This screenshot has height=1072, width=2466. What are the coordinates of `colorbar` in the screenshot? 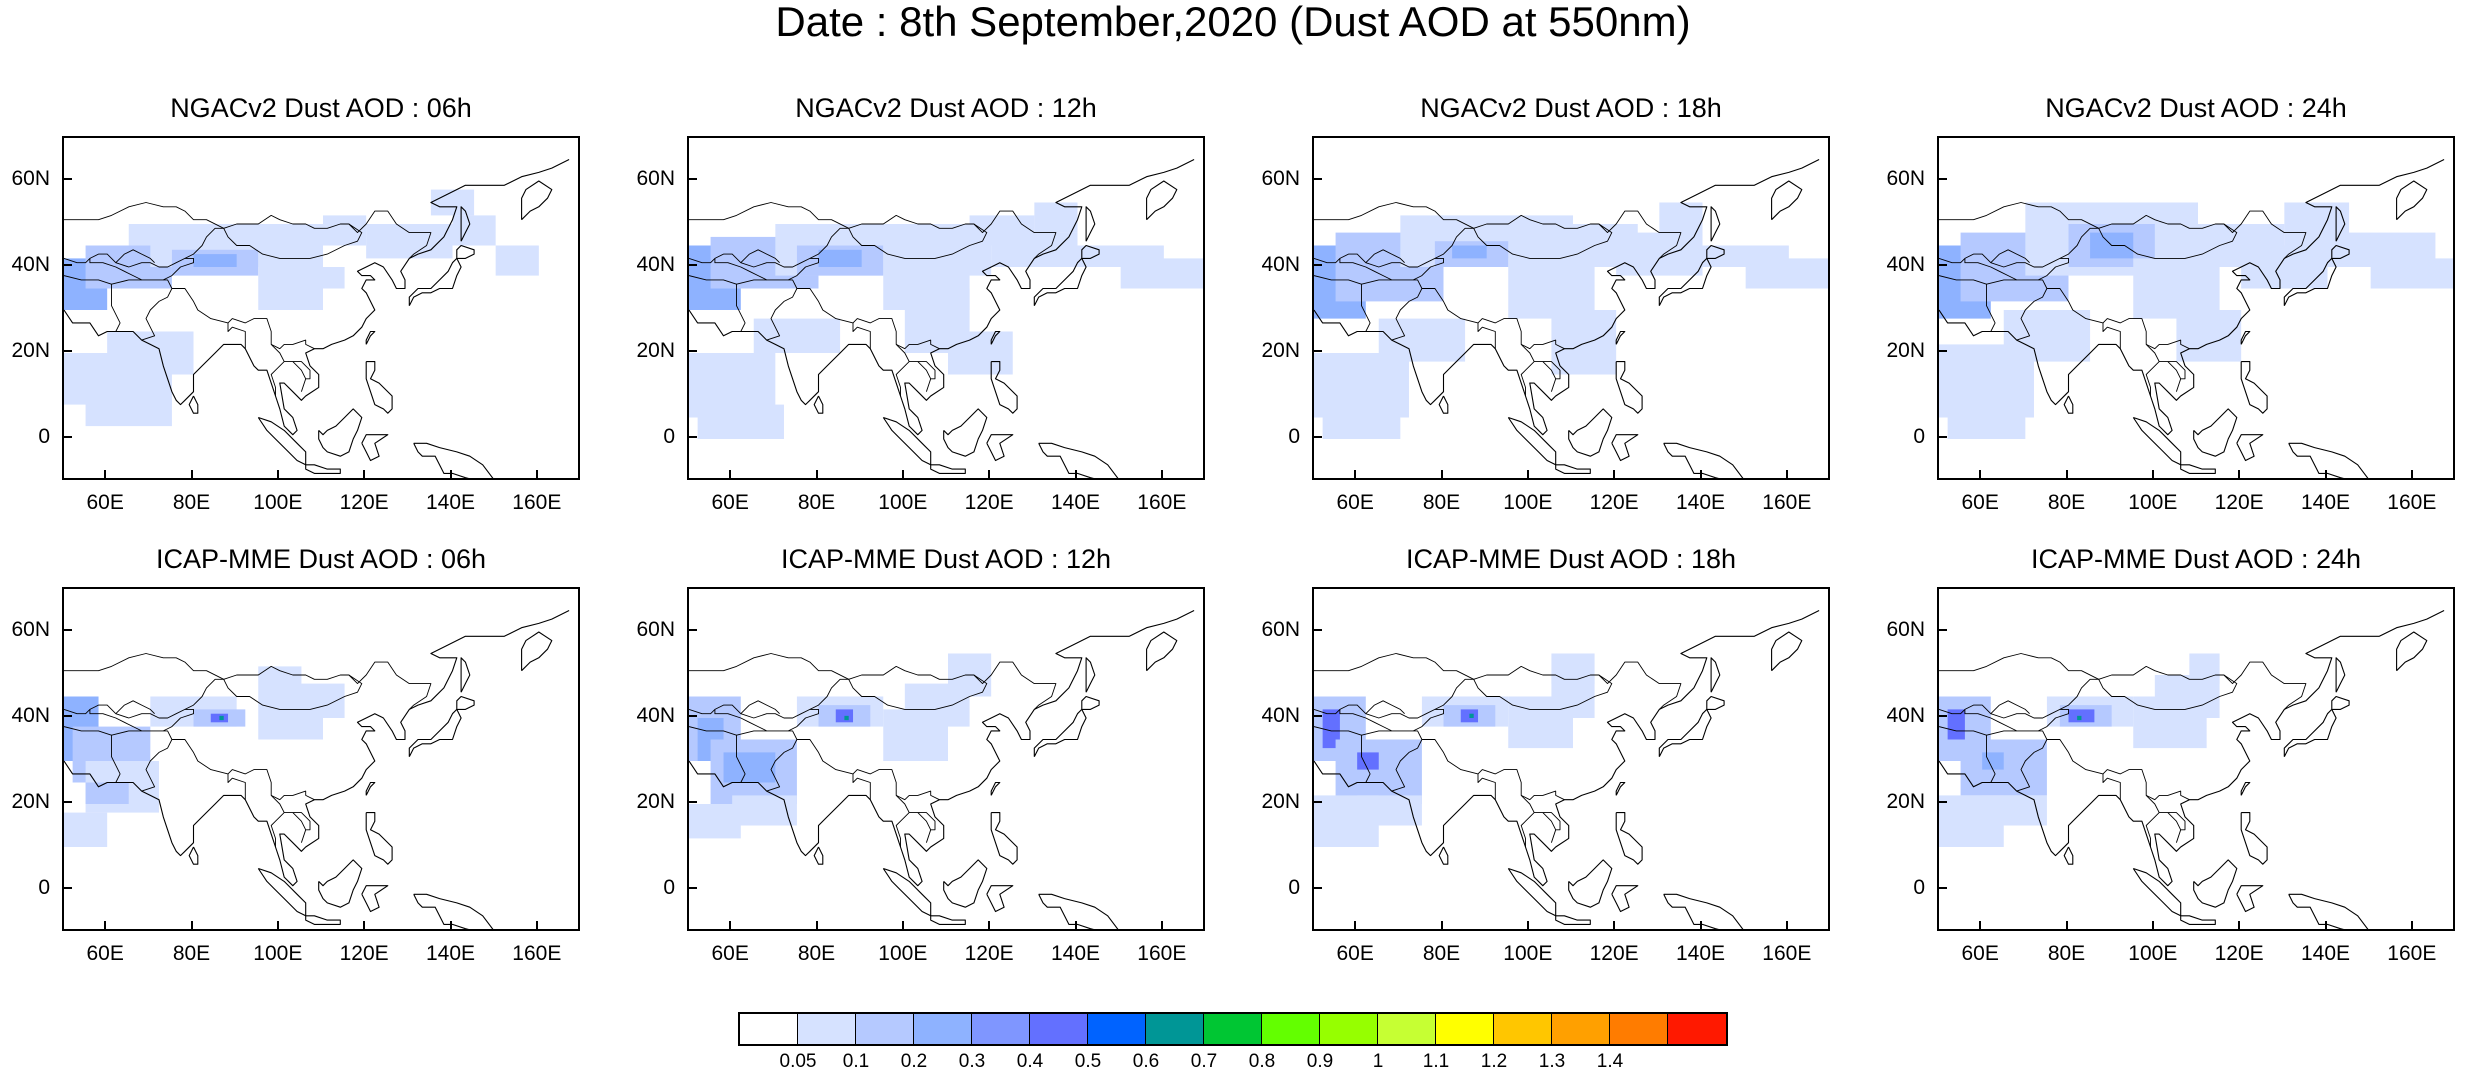 It's located at (1233, 1029).